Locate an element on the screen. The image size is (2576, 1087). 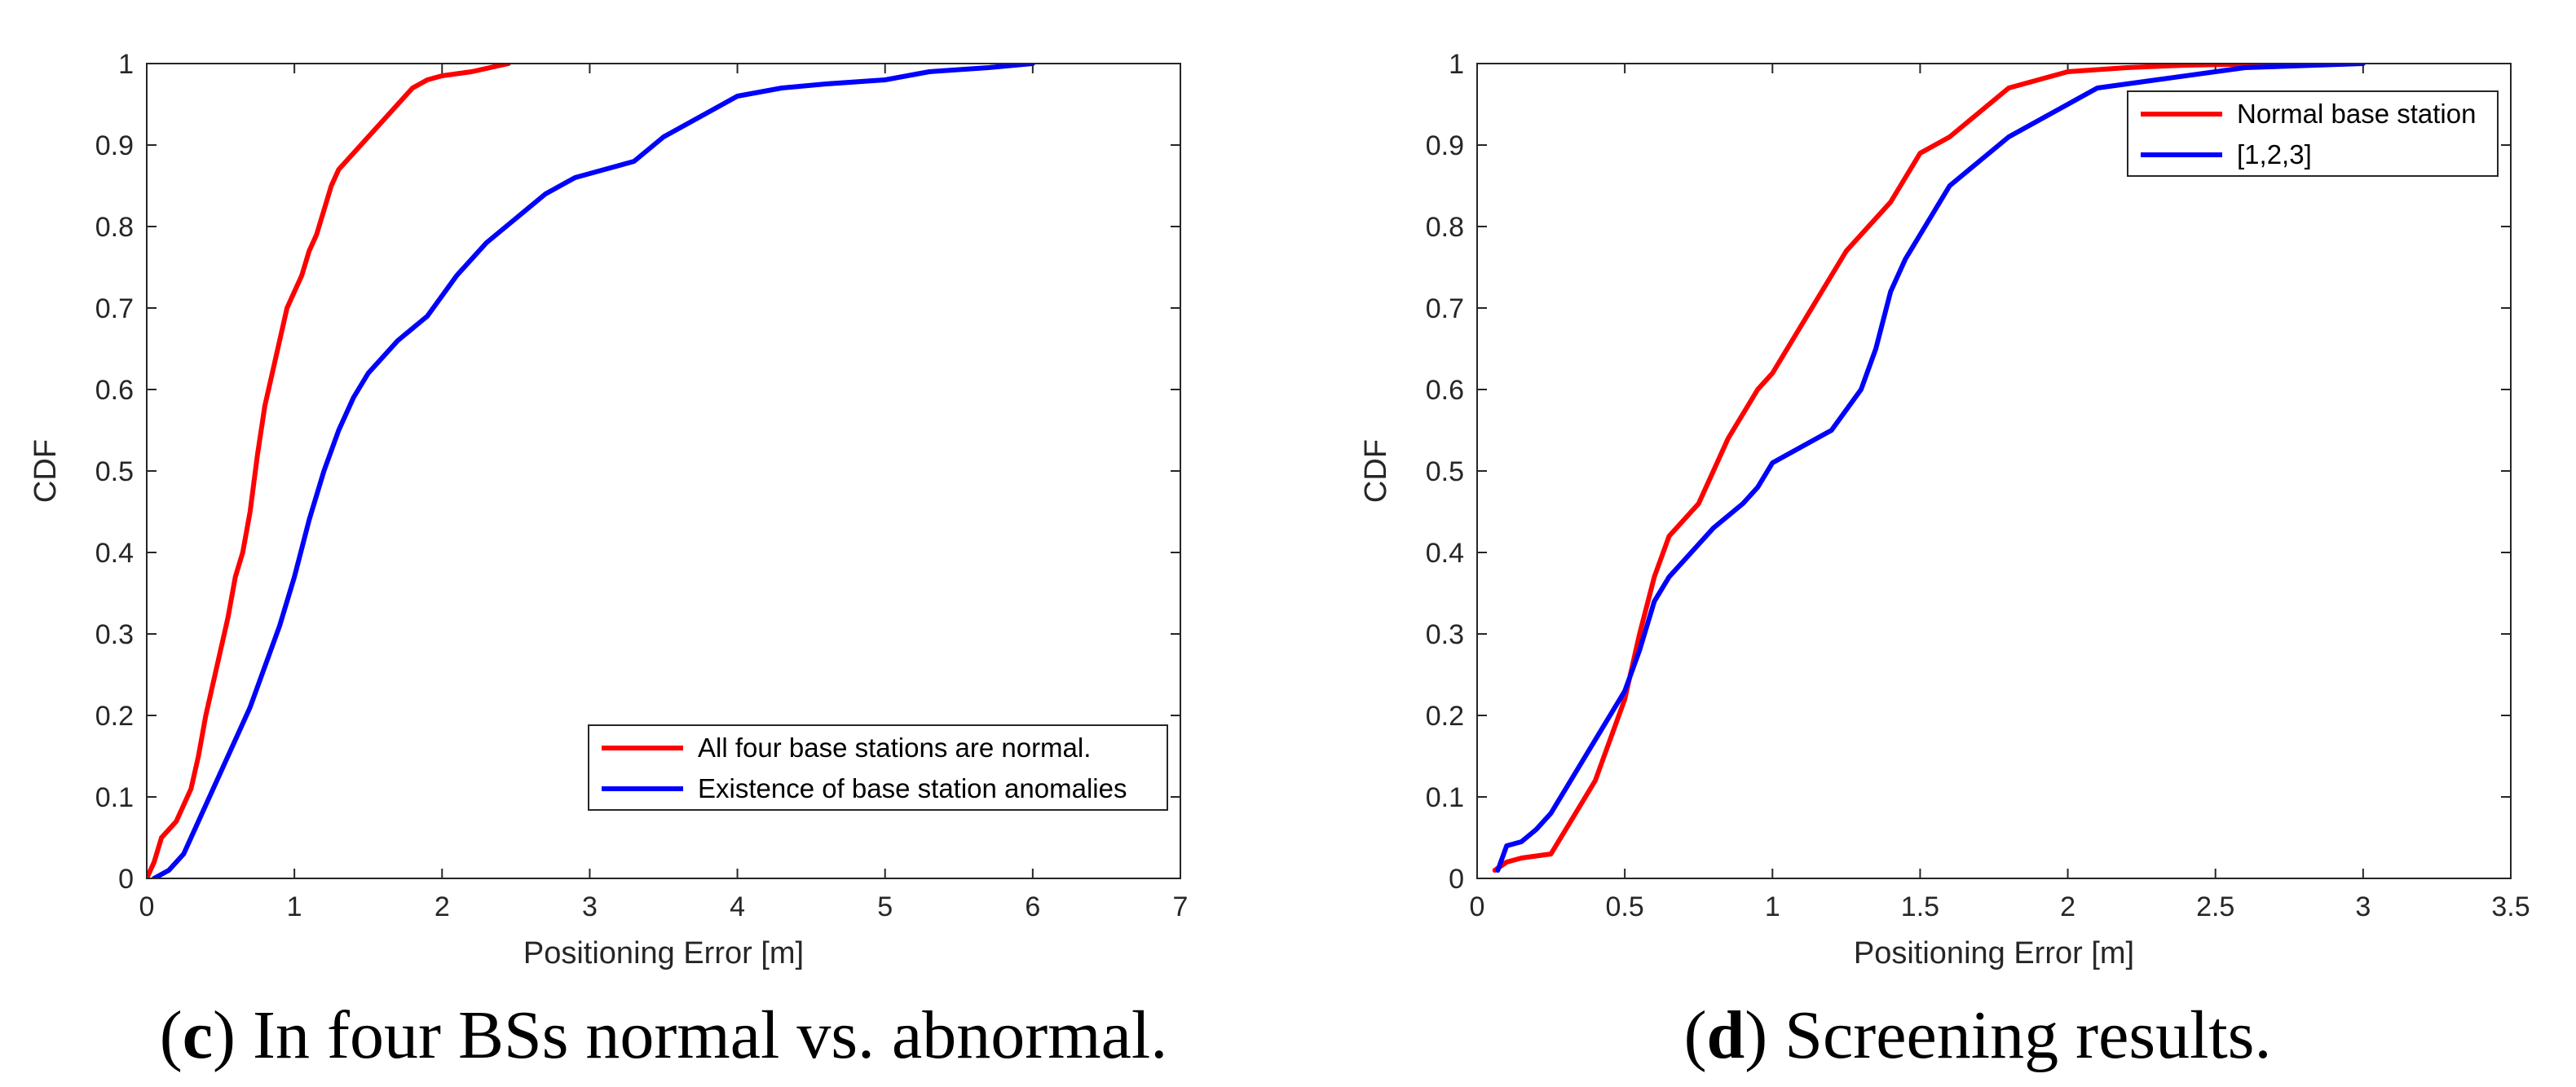
caption-text: In four BSs normal vs. abnormal. is located at coordinates (710, 1035).